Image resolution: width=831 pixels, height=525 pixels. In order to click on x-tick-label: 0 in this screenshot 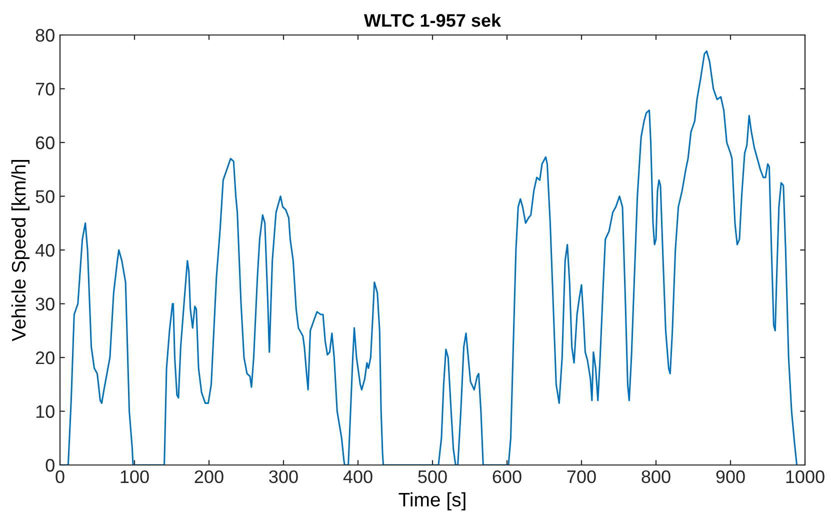, I will do `click(60, 477)`.